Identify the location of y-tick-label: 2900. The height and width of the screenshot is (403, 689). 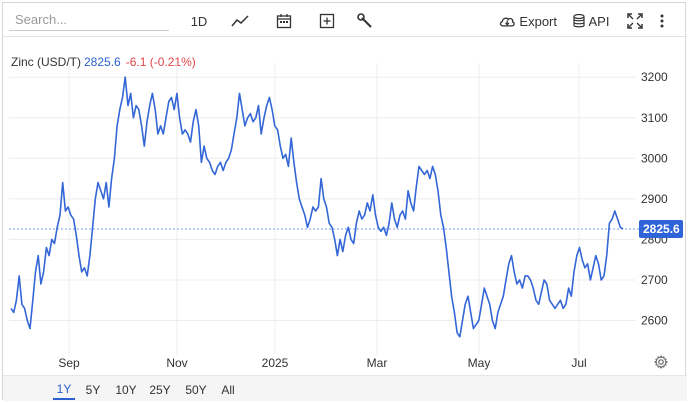
(654, 199).